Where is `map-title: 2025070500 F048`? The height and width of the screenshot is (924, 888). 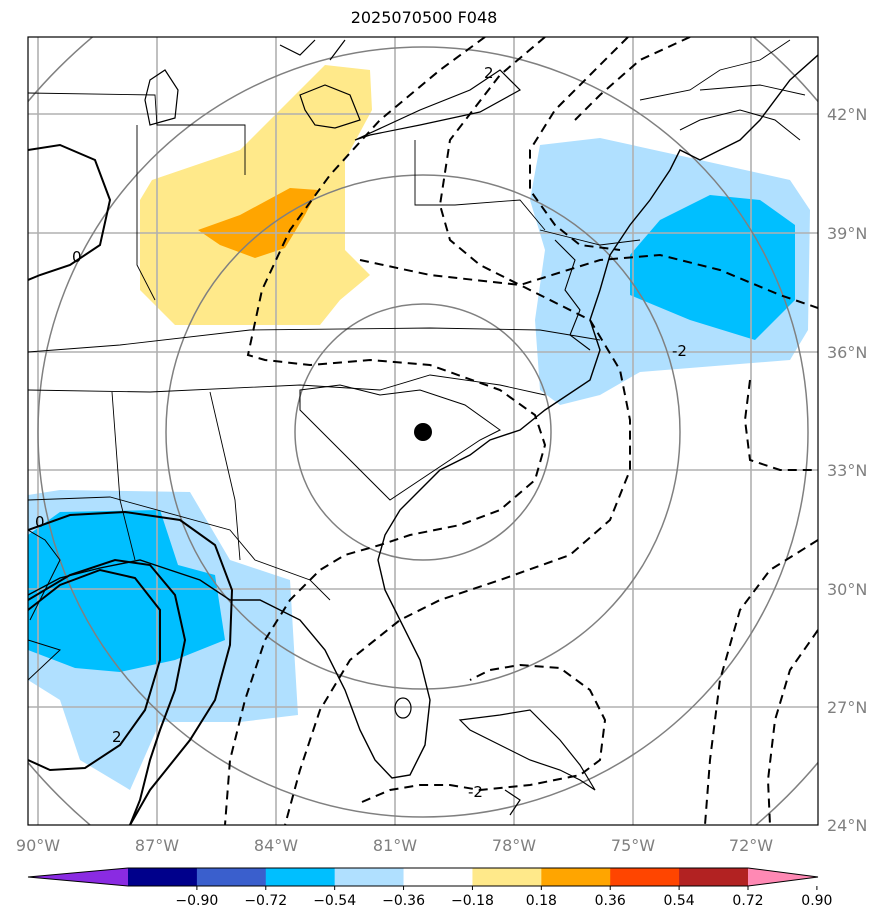
map-title: 2025070500 F048 is located at coordinates (424, 17).